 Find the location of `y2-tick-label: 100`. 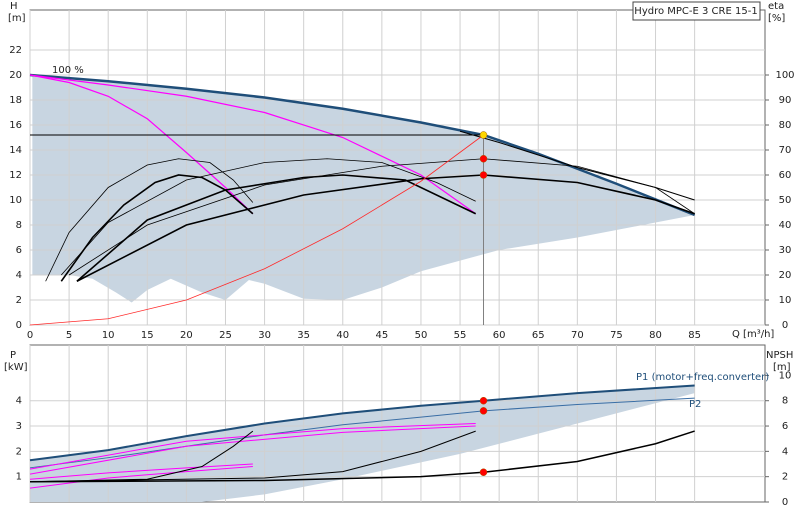

y2-tick-label: 100 is located at coordinates (784, 75).